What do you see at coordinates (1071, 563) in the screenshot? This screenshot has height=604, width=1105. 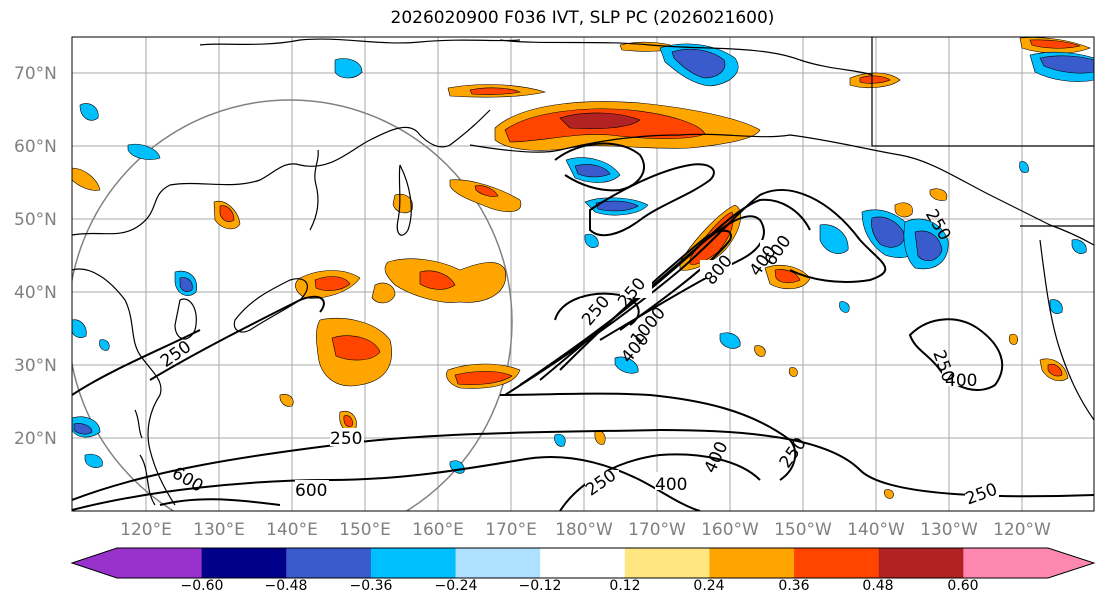 I see `colorbar-extend-high` at bounding box center [1071, 563].